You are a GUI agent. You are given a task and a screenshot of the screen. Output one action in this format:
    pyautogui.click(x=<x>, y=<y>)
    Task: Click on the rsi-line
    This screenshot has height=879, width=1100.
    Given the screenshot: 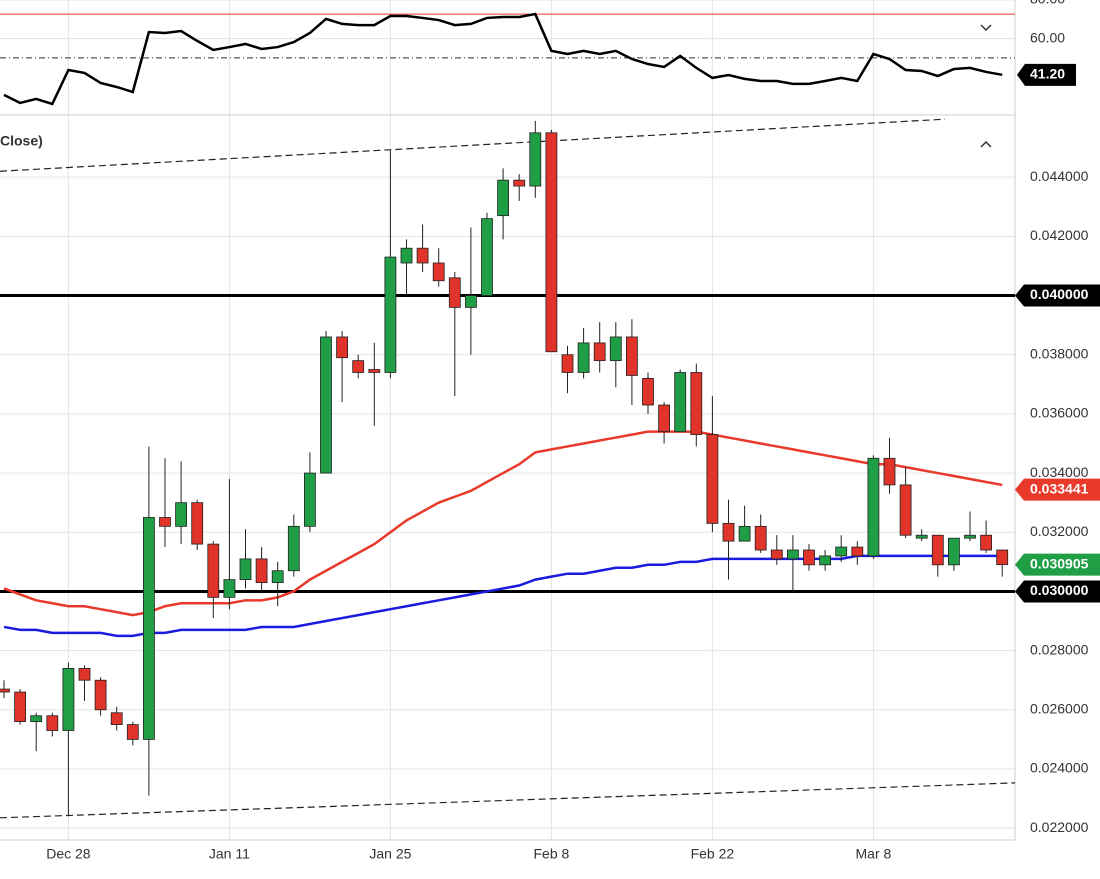 What is the action you would take?
    pyautogui.click(x=503, y=59)
    